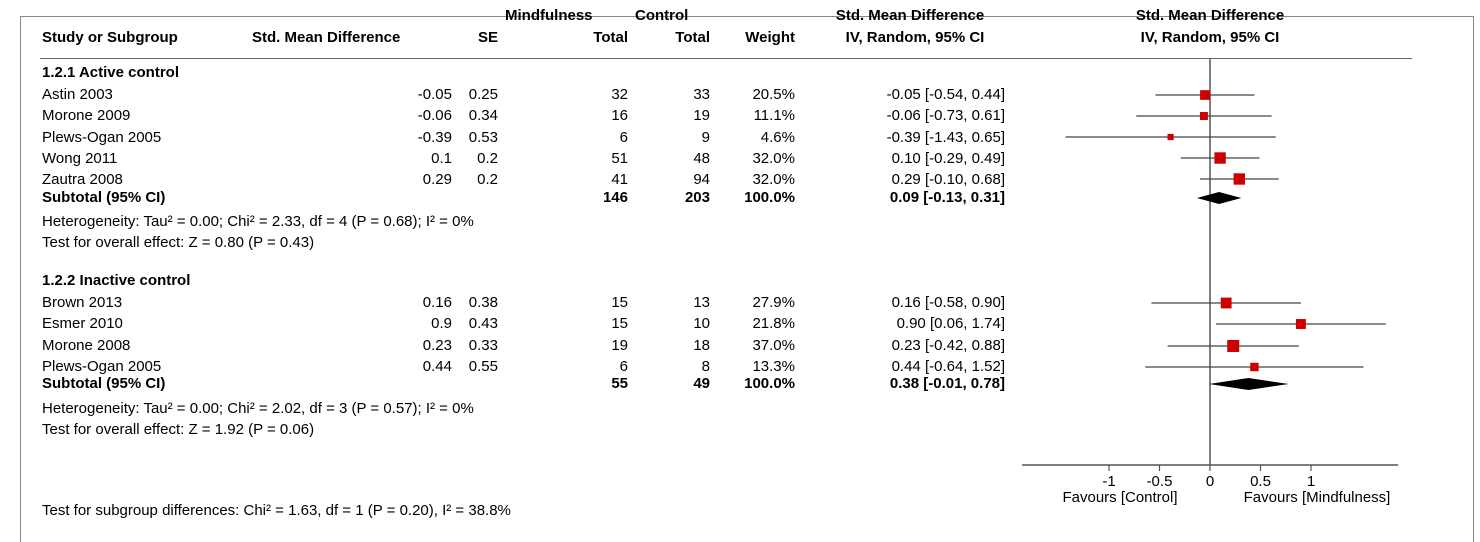  I want to click on header-smd: Std. Mean Difference, so click(326, 37).